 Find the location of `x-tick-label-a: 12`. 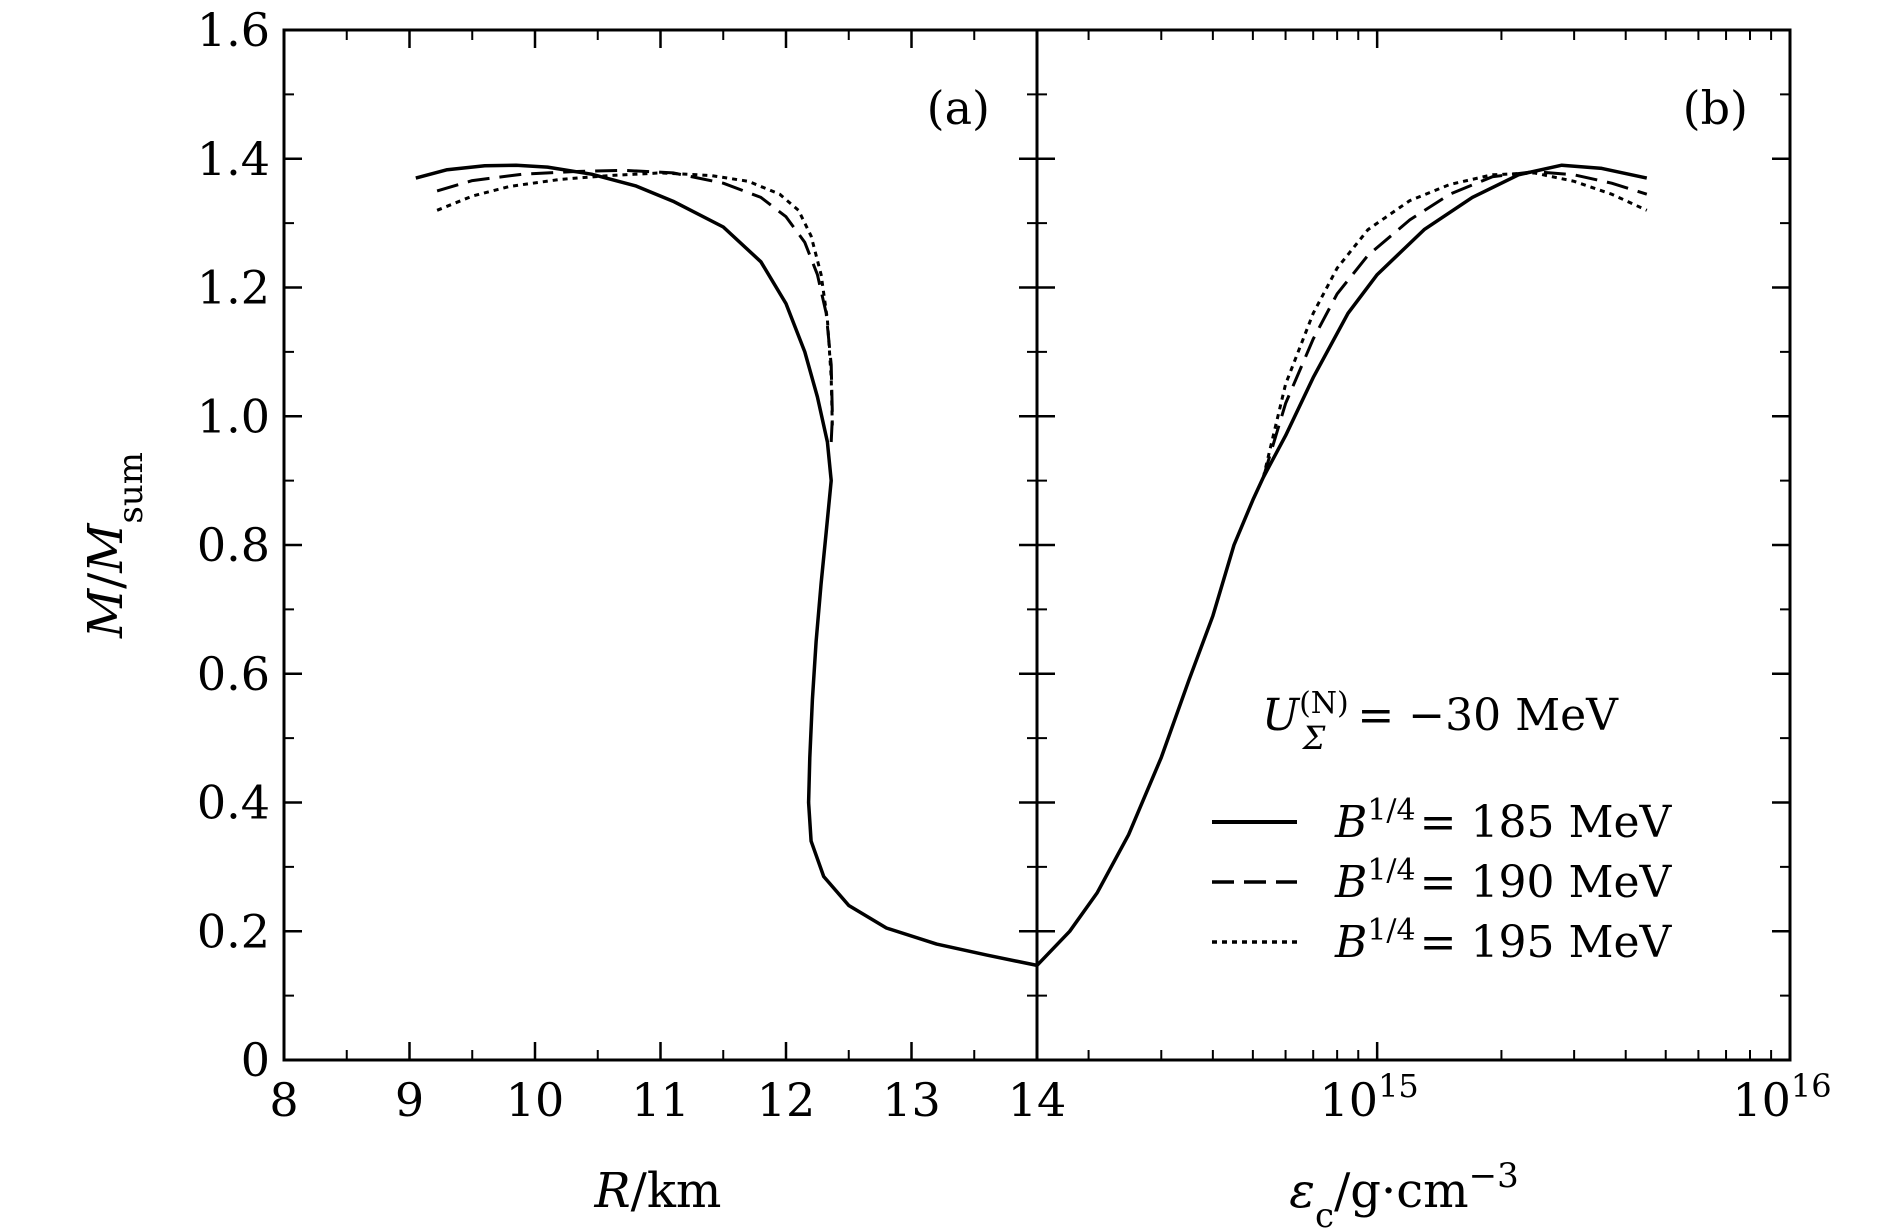

x-tick-label-a: 12 is located at coordinates (786, 1100).